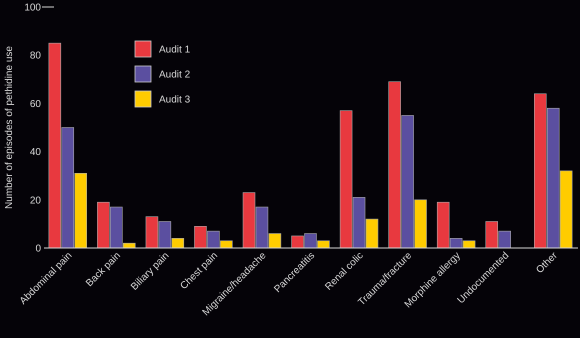 The image size is (580, 338). I want to click on y-tick-label: 40, so click(36, 152).